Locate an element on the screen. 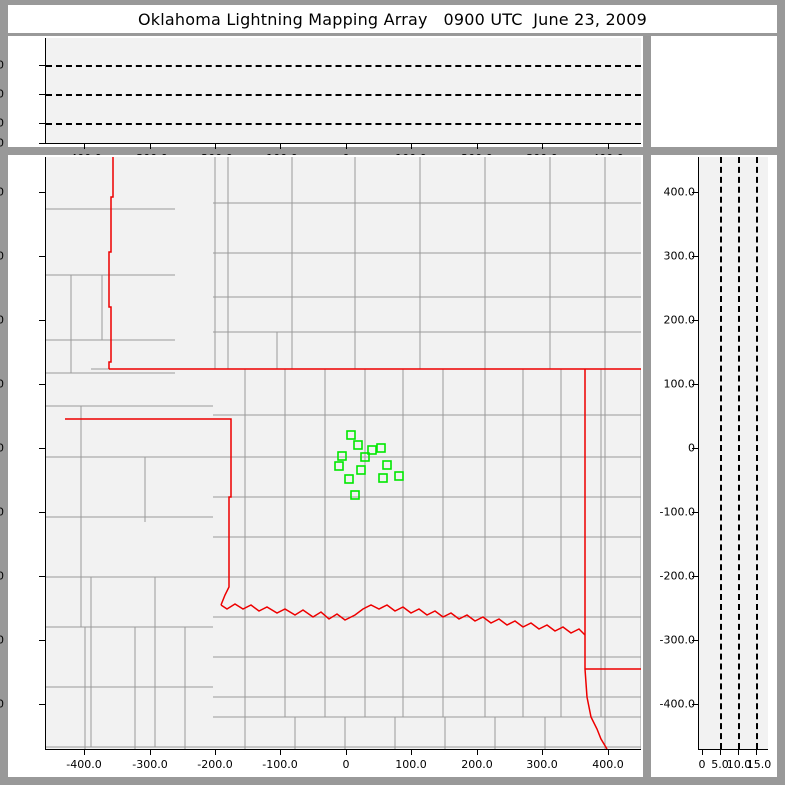 The height and width of the screenshot is (785, 785). map-y-label-0: 0 is located at coordinates (2, 448).